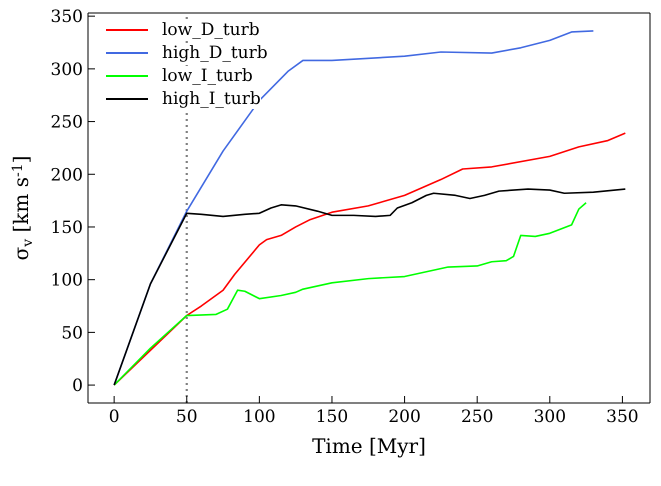  What do you see at coordinates (66, 122) in the screenshot?
I see `y-tick-label: 250` at bounding box center [66, 122].